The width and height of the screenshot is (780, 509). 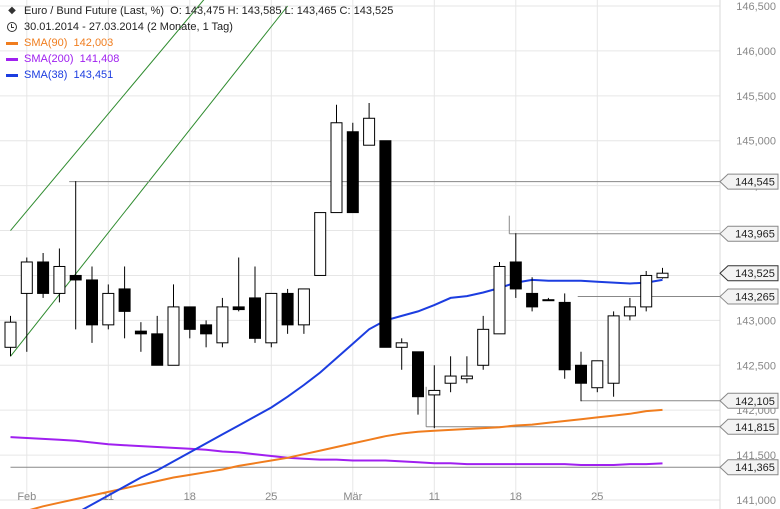 What do you see at coordinates (755, 428) in the screenshot?
I see `price-level-label: 141,815` at bounding box center [755, 428].